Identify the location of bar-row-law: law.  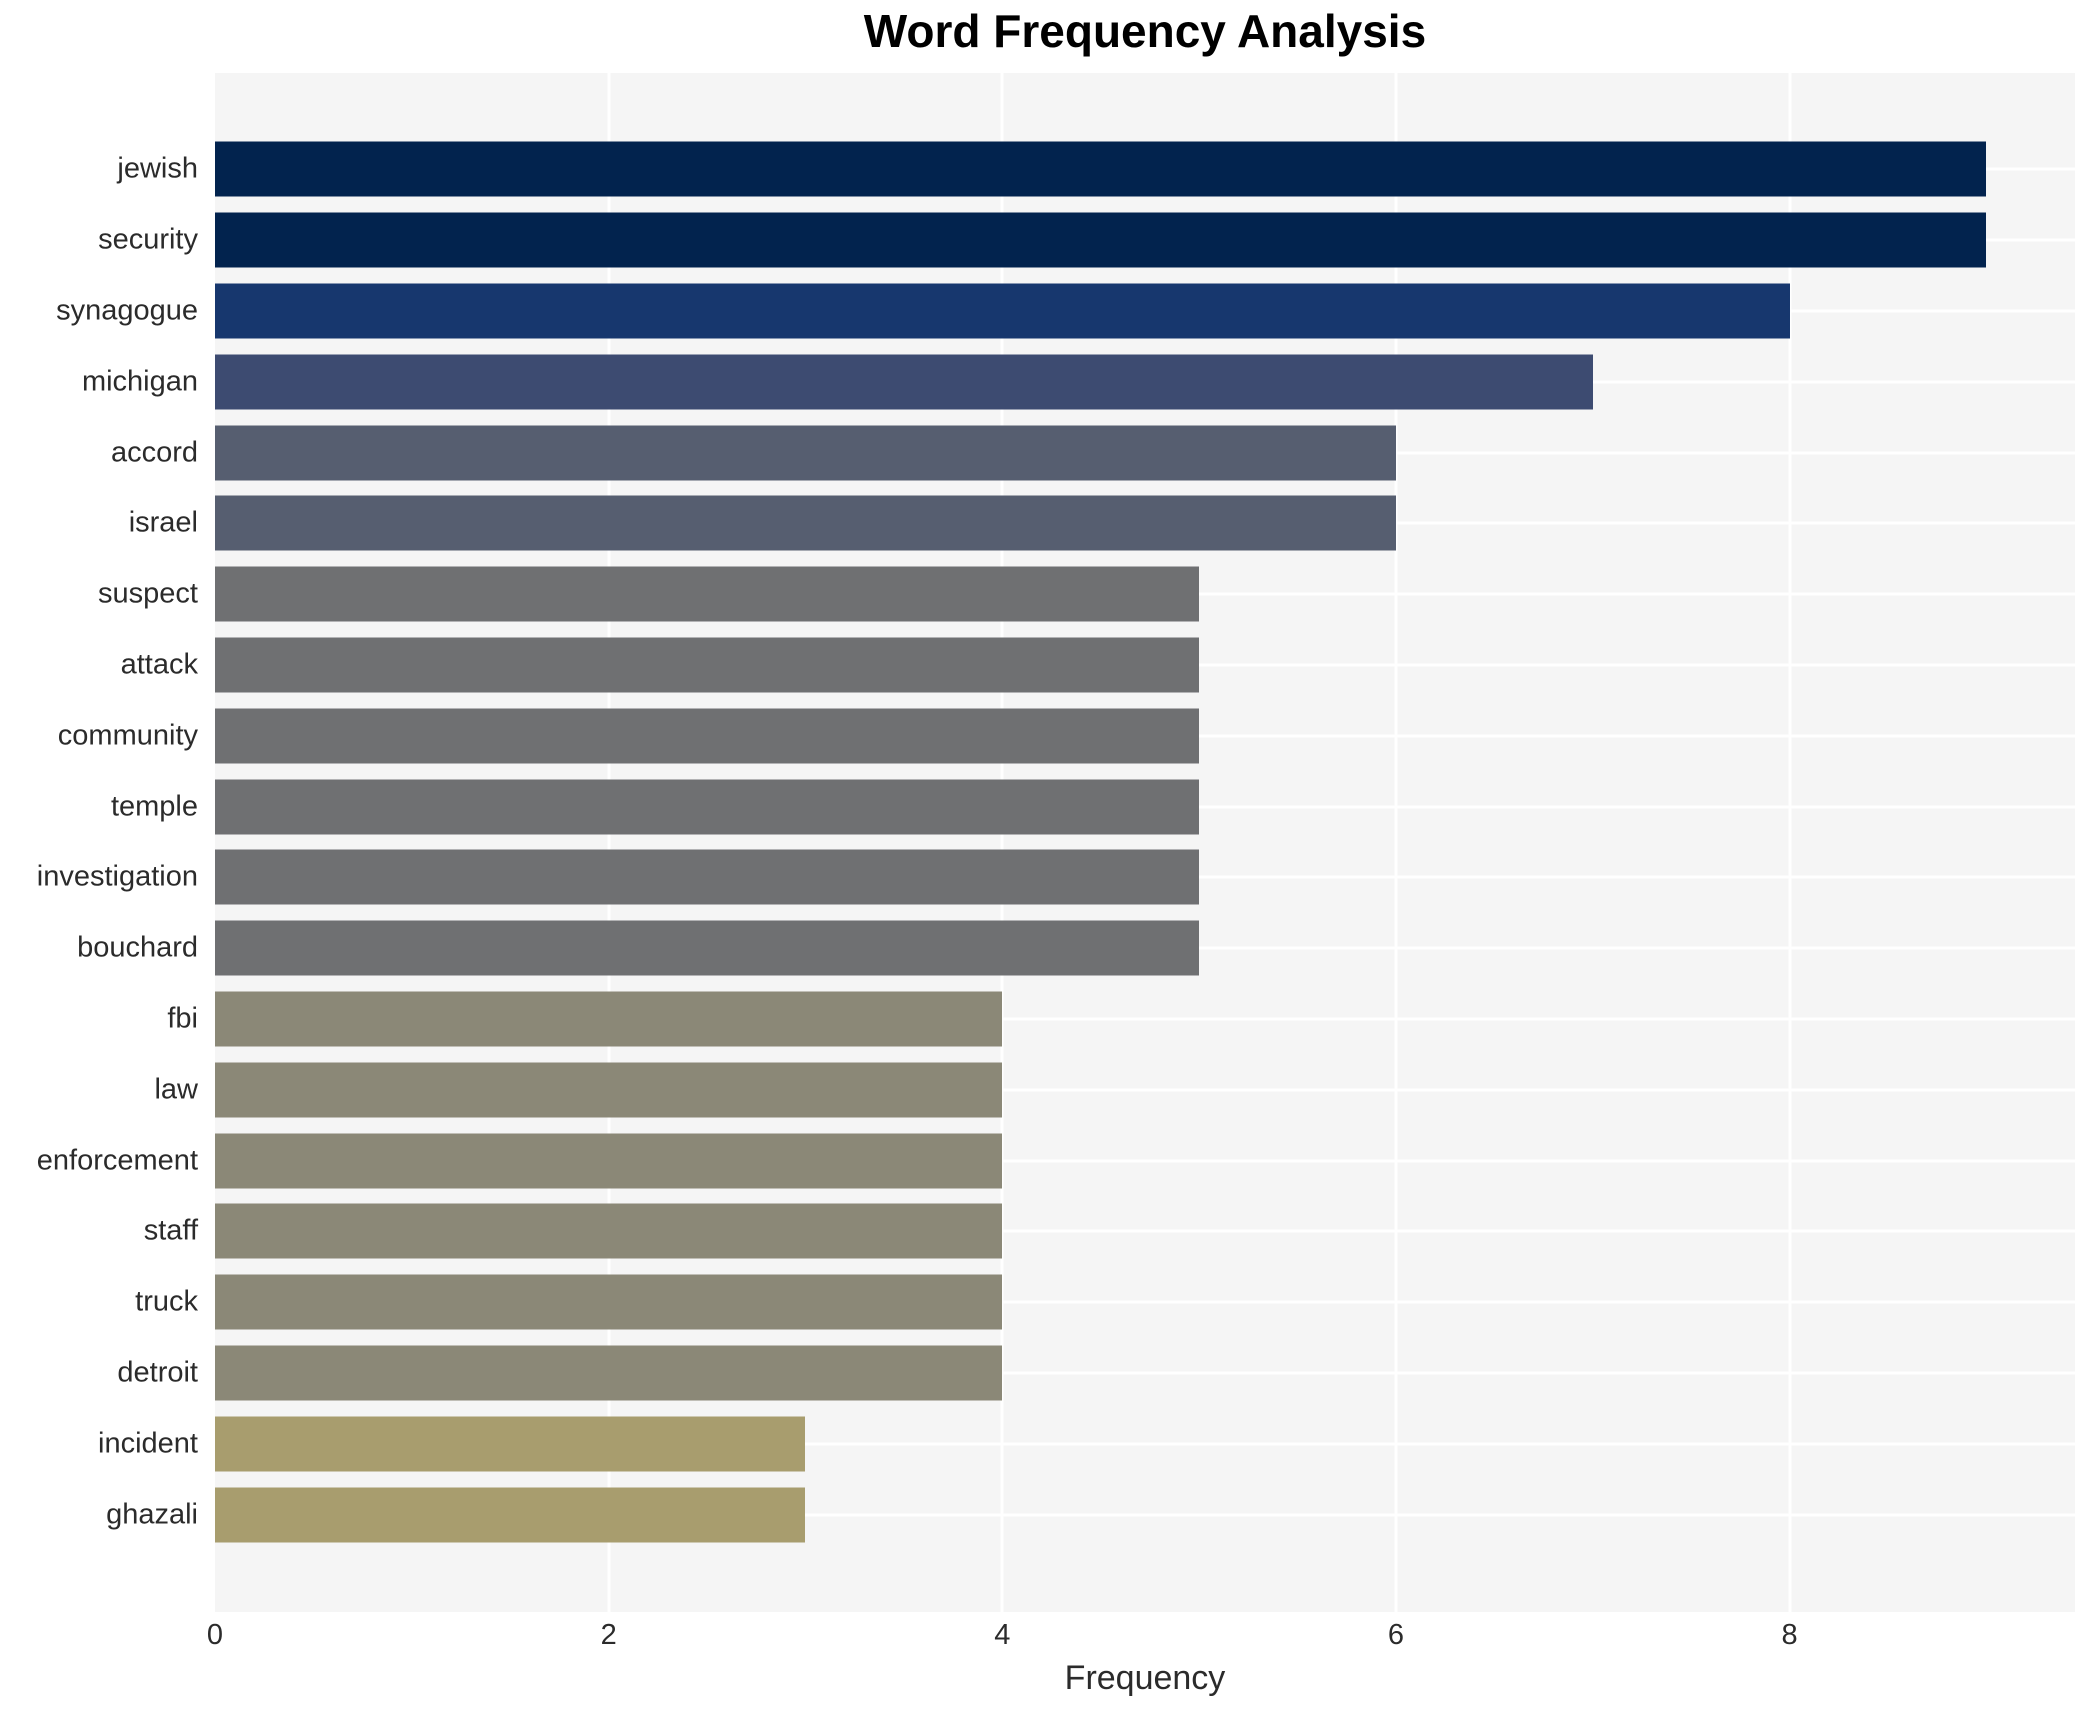
(1114, 1089).